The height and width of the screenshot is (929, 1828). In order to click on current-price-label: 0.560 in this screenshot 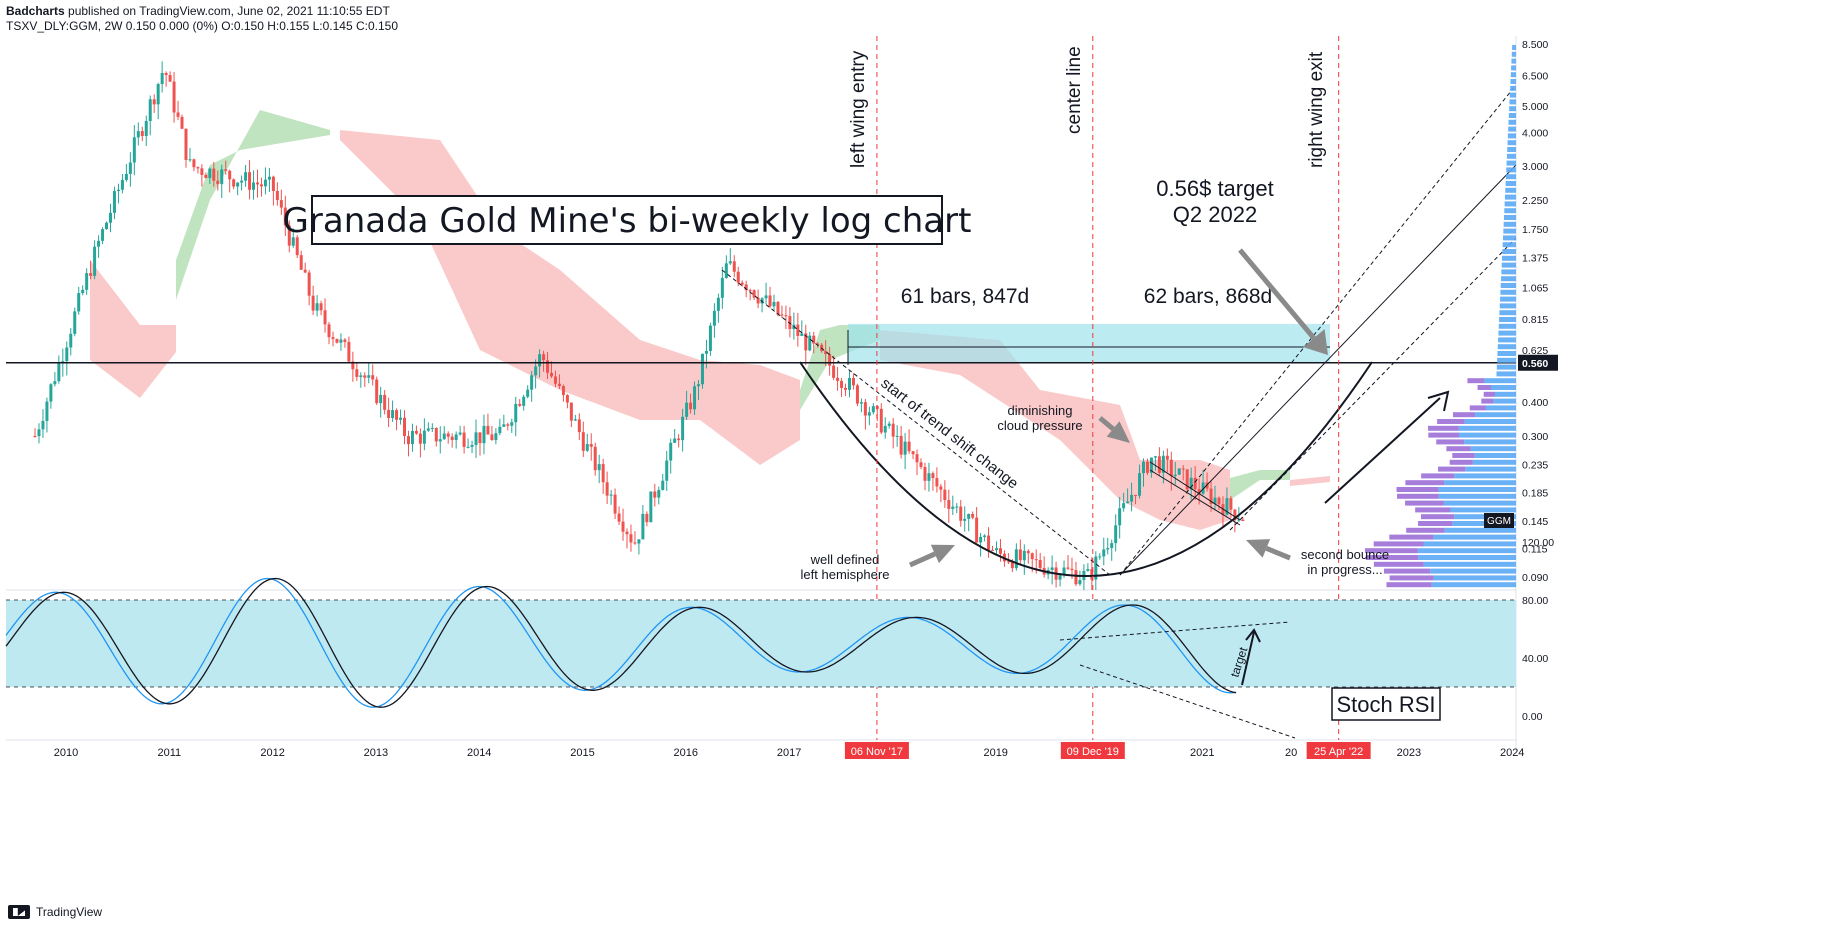, I will do `click(1535, 364)`.